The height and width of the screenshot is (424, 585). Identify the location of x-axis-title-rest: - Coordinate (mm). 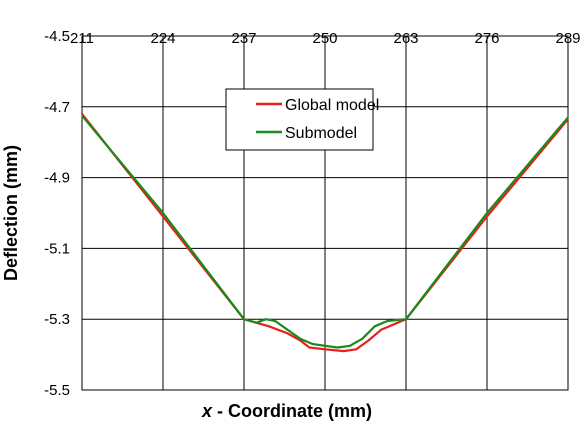
(292, 411).